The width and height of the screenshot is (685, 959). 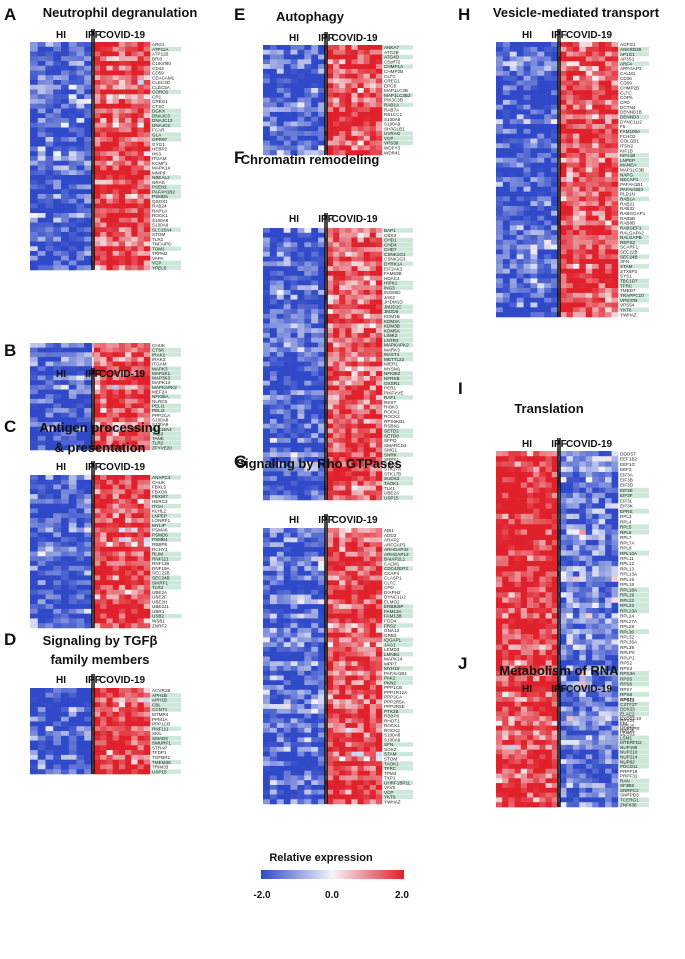 I want to click on gene-label: S100A8, so click(x=160, y=419).